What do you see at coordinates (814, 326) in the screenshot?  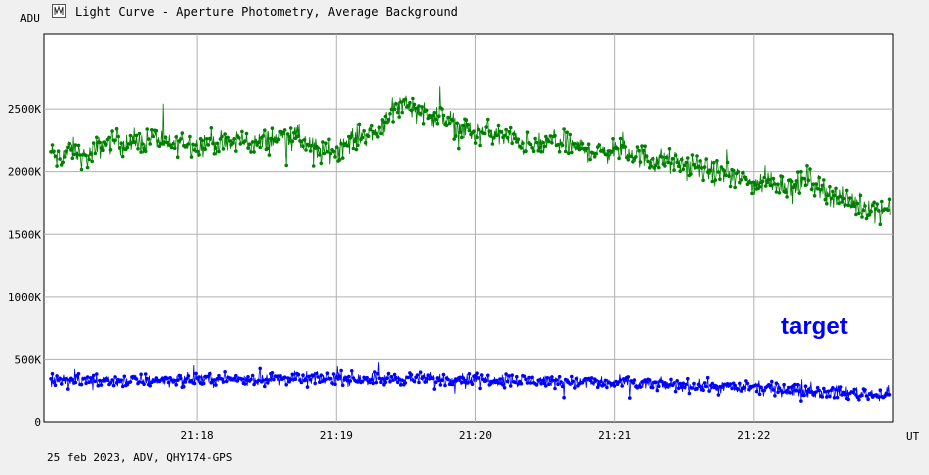 I see `target-series-label: target` at bounding box center [814, 326].